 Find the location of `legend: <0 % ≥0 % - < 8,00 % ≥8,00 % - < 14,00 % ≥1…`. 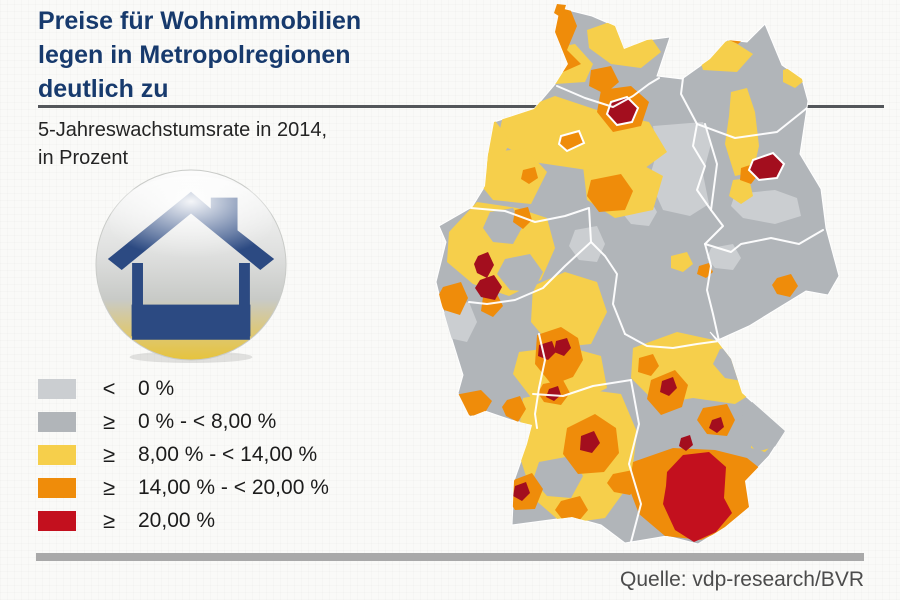

legend: <0 % ≥0 % - < 8,00 % ≥8,00 % - < 14,00 % ≥1… is located at coordinates (183, 454).